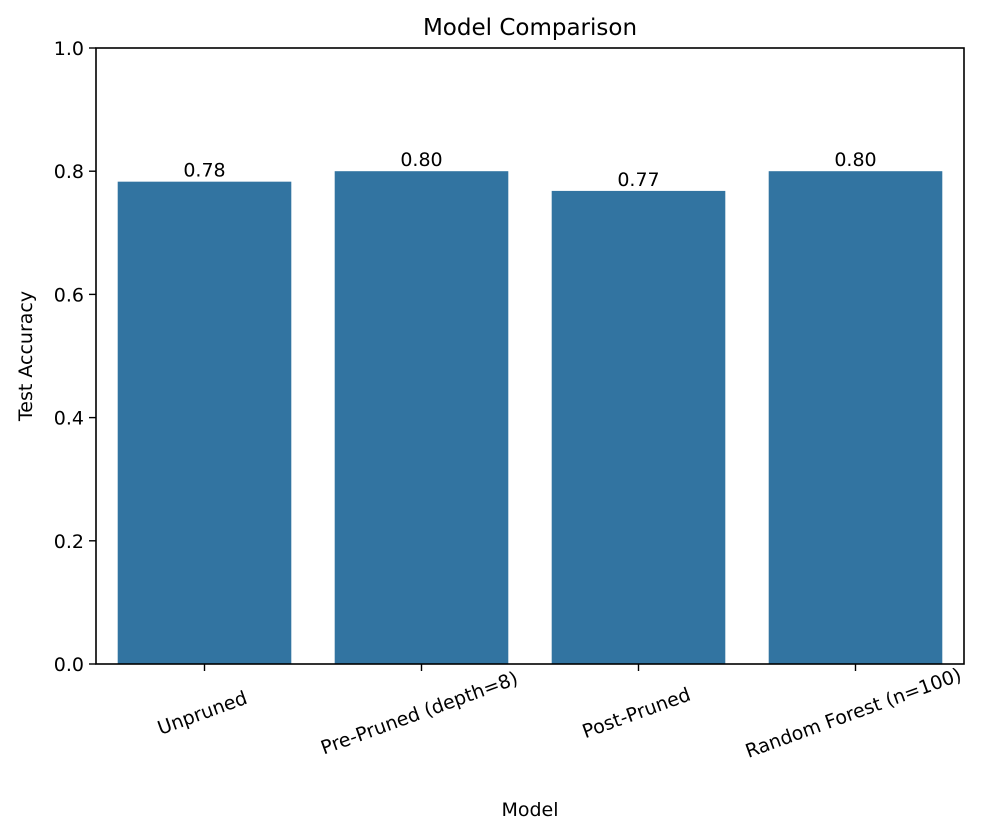 Image resolution: width=1000 pixels, height=835 pixels. I want to click on x-tick-label-2: Post-Pruned, so click(636, 713).